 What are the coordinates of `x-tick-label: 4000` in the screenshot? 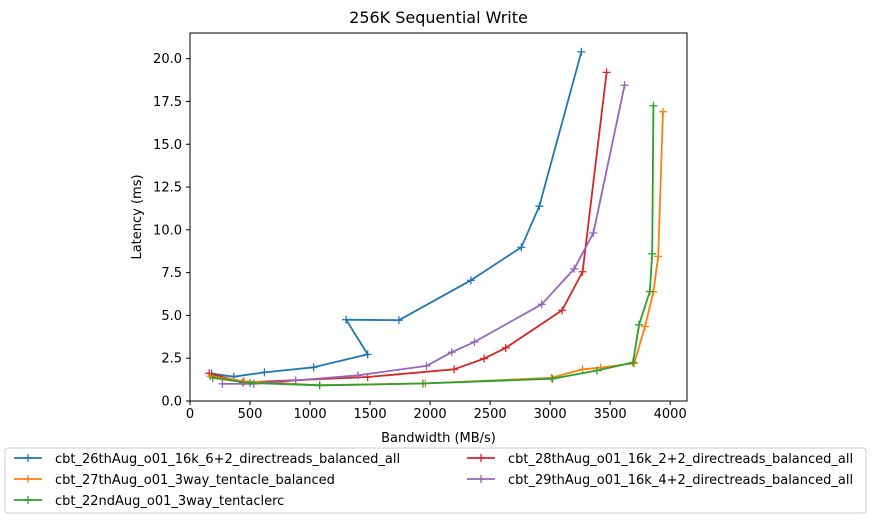 It's located at (670, 414).